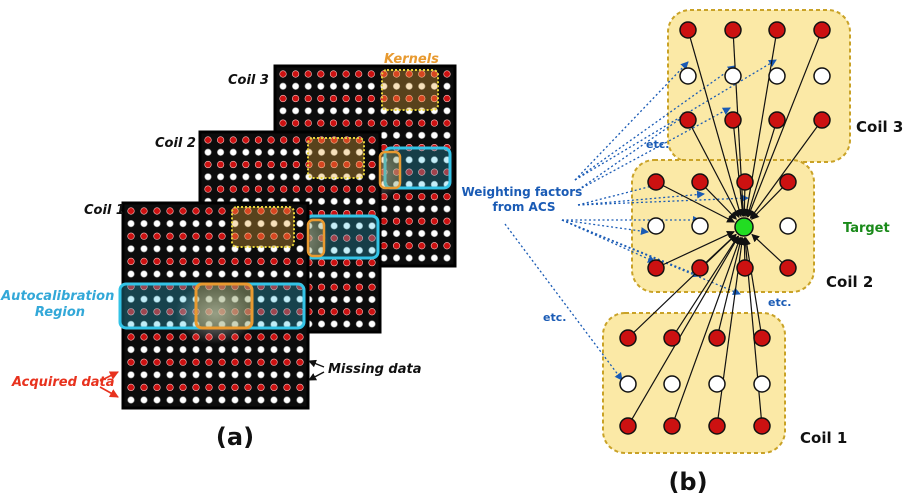 This screenshot has width=906, height=500. What do you see at coordinates (849, 282) in the screenshot?
I see `coil-2-b-label: Coil 2` at bounding box center [849, 282].